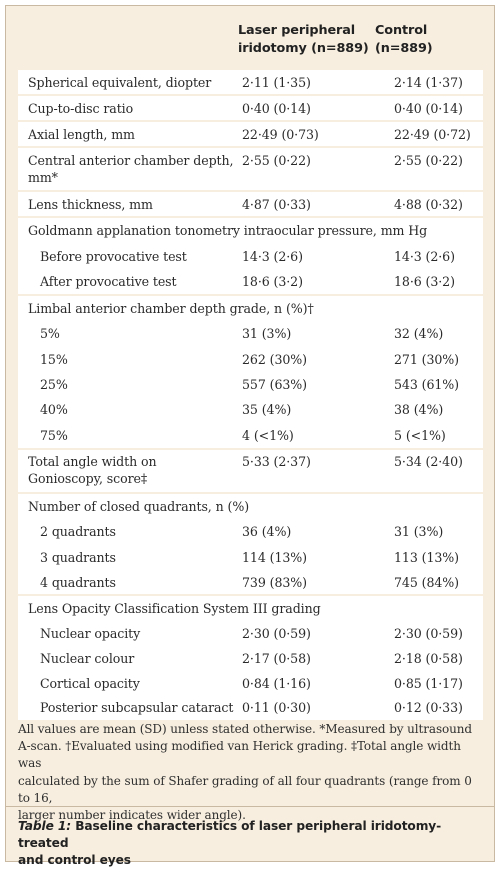 This screenshot has width=502, height=872. What do you see at coordinates (276, 82) in the screenshot?
I see `lpi-value: 2·11 (1·35)` at bounding box center [276, 82].